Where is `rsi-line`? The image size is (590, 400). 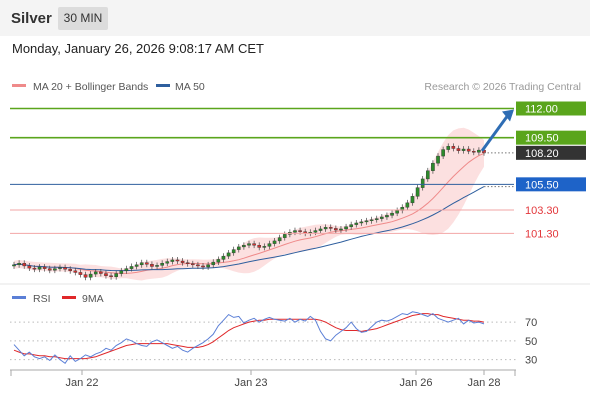
rsi-line is located at coordinates (249, 338).